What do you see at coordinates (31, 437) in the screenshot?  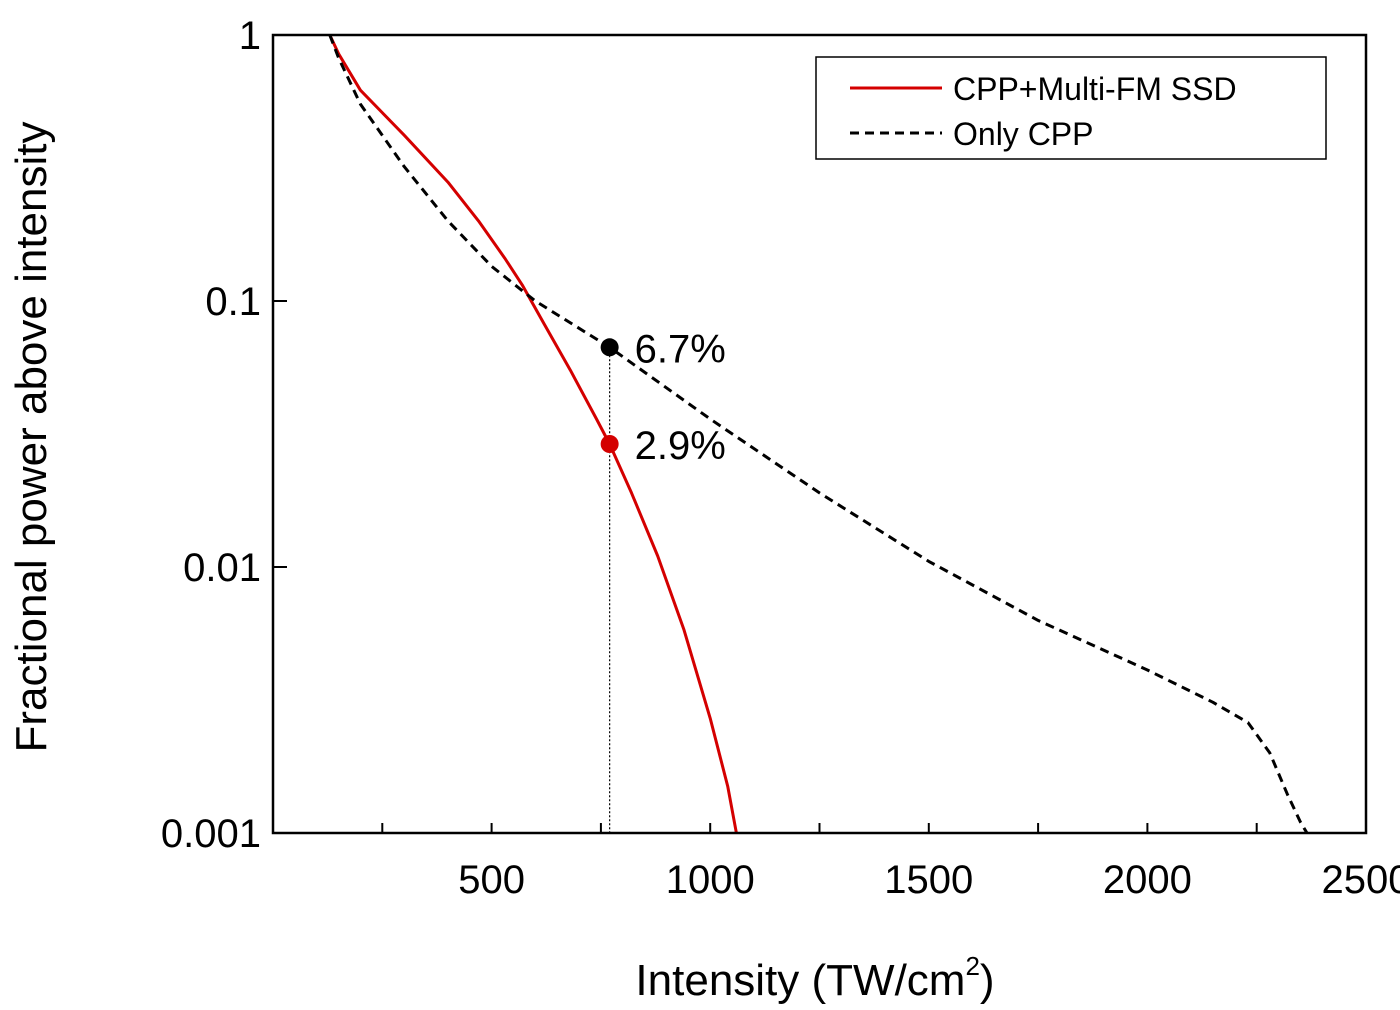 I see `y-axis-title: Fractional power above intensity` at bounding box center [31, 437].